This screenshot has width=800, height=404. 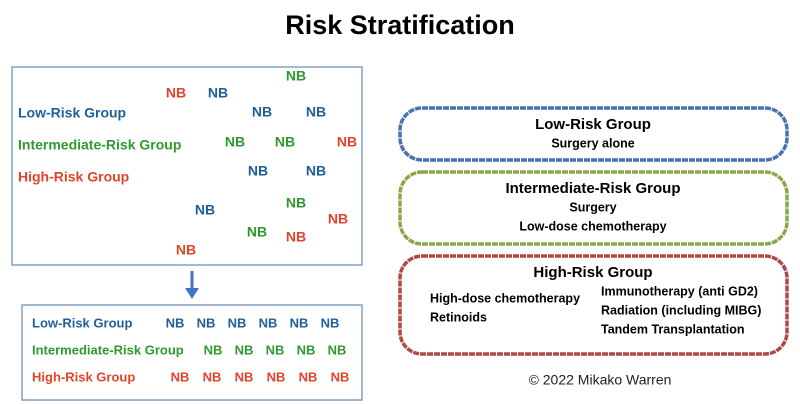 What do you see at coordinates (108, 349) in the screenshot?
I see `row-label: Intermediate-Risk Group` at bounding box center [108, 349].